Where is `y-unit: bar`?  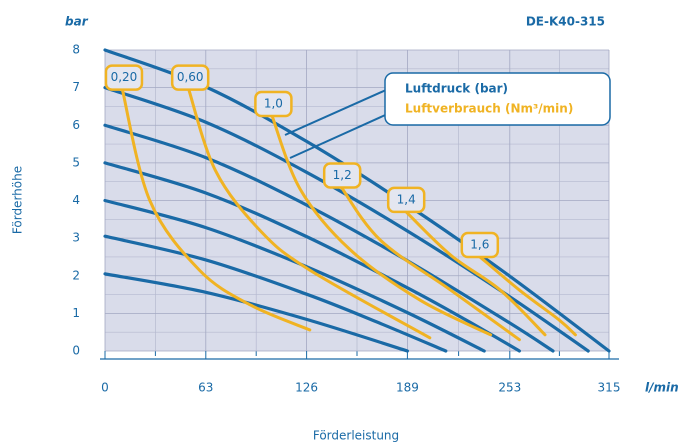 y-unit: bar is located at coordinates (77, 22).